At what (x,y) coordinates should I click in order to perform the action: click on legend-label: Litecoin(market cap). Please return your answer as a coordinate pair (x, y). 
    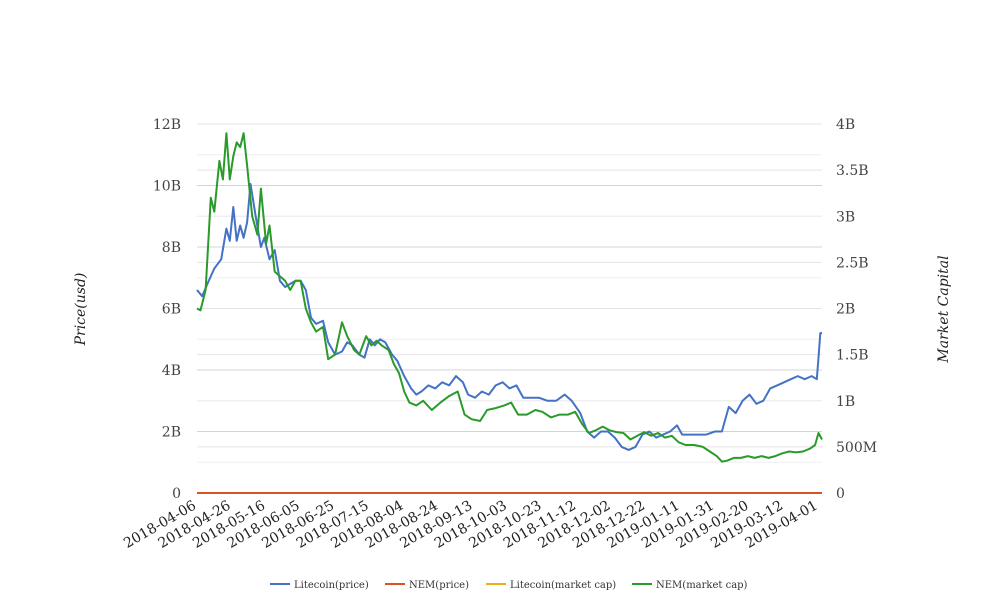
    Looking at the image, I should click on (563, 585).